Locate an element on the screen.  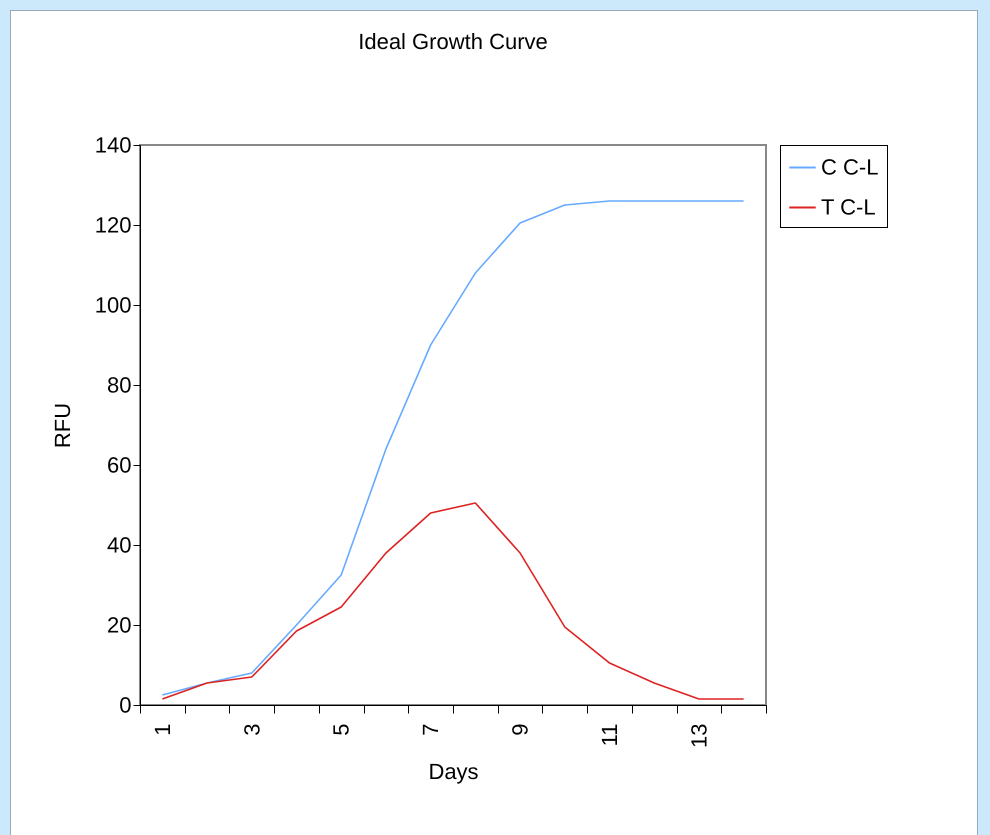
y-tick-label: 140 is located at coordinates (113, 145).